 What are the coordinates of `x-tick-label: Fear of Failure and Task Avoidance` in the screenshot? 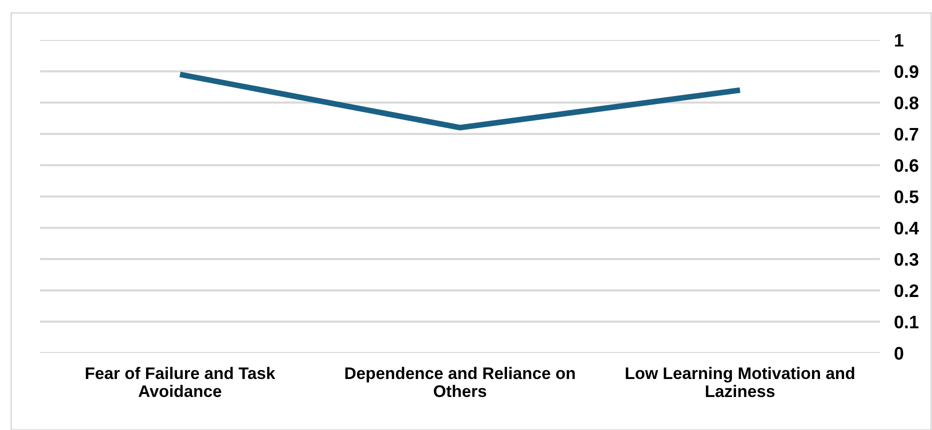 It's located at (181, 382).